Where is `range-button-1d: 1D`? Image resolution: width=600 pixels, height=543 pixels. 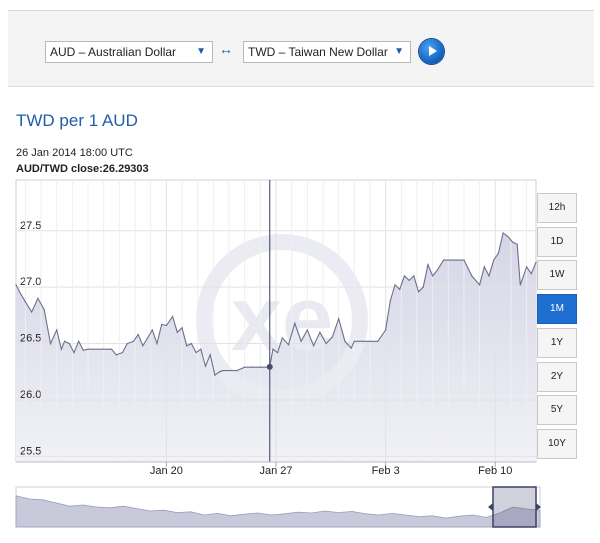
range-button-1d: 1D is located at coordinates (557, 241).